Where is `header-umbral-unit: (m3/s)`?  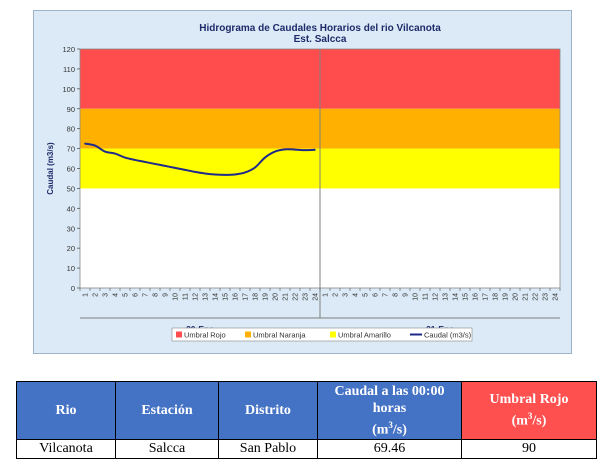 header-umbral-unit: (m3/s) is located at coordinates (529, 419).